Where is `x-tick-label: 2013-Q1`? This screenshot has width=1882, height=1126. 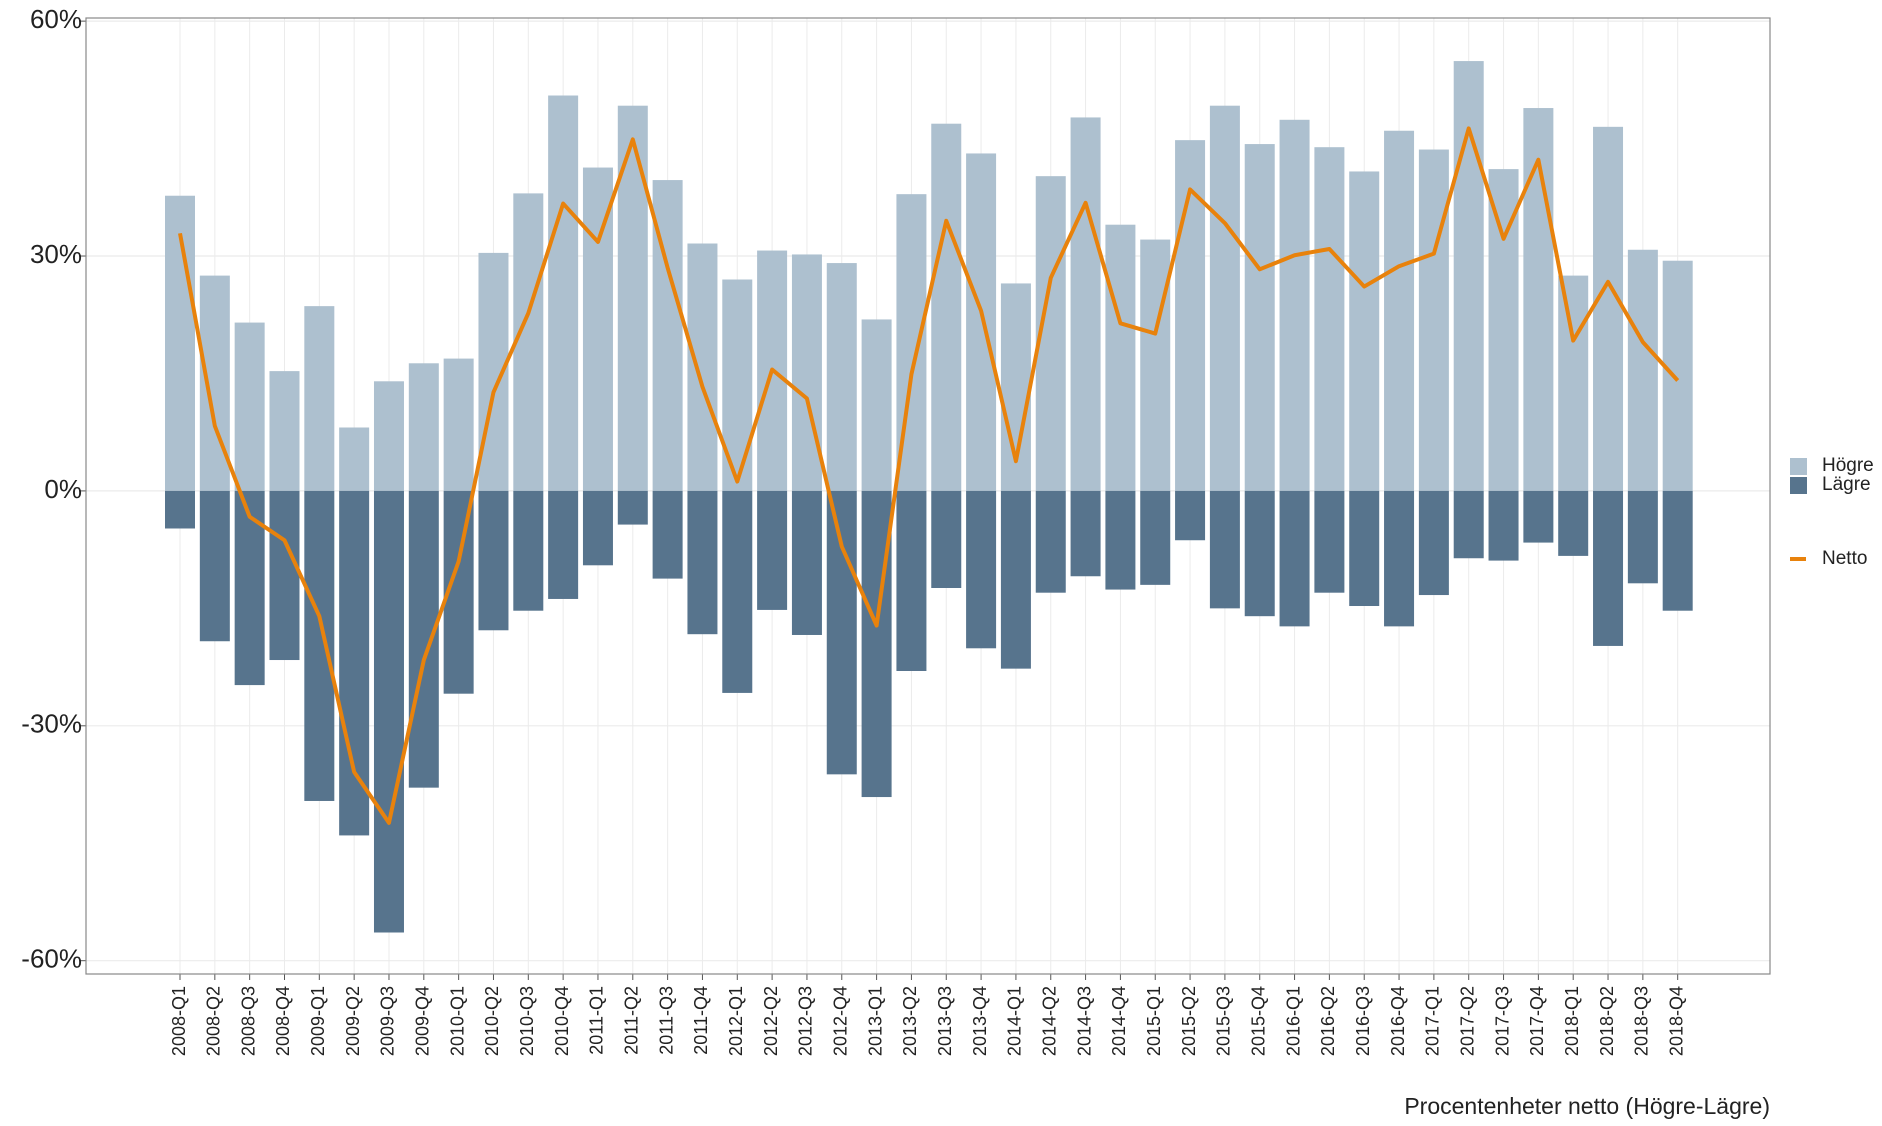 x-tick-label: 2013-Q1 is located at coordinates (875, 1021).